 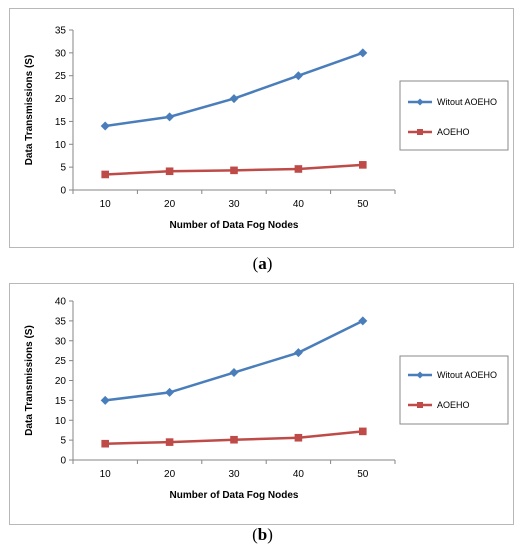 What do you see at coordinates (61, 381) in the screenshot?
I see `chart1-y-tick-label: 20` at bounding box center [61, 381].